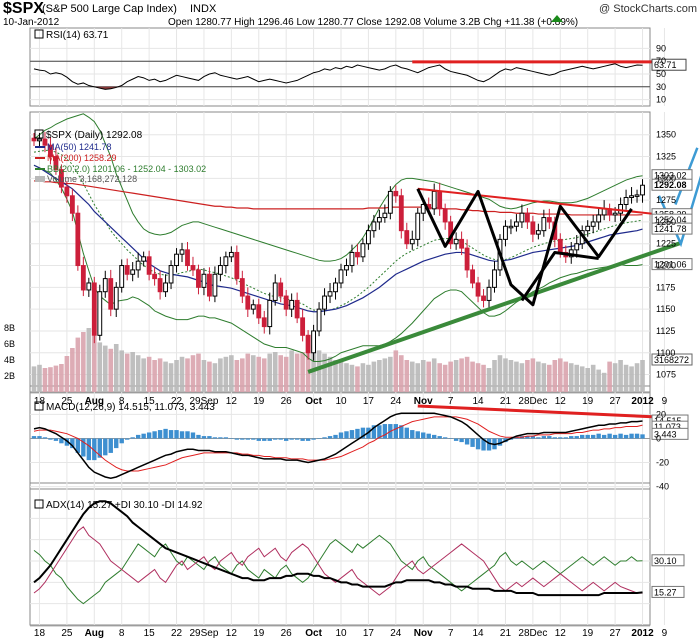  I want to click on up-arrow-icon, so click(557, 18).